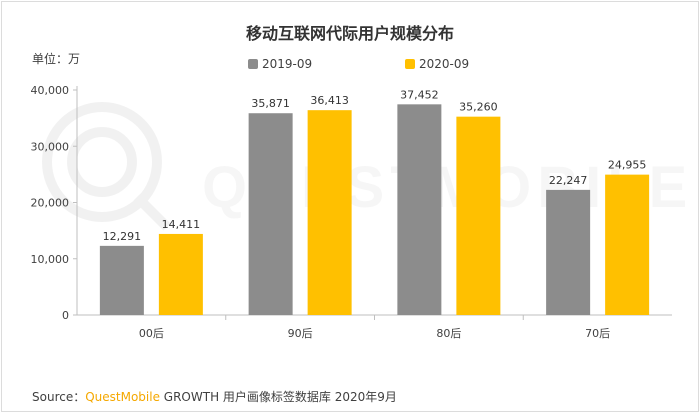  I want to click on y-tick-label: 30,000, so click(50, 146).